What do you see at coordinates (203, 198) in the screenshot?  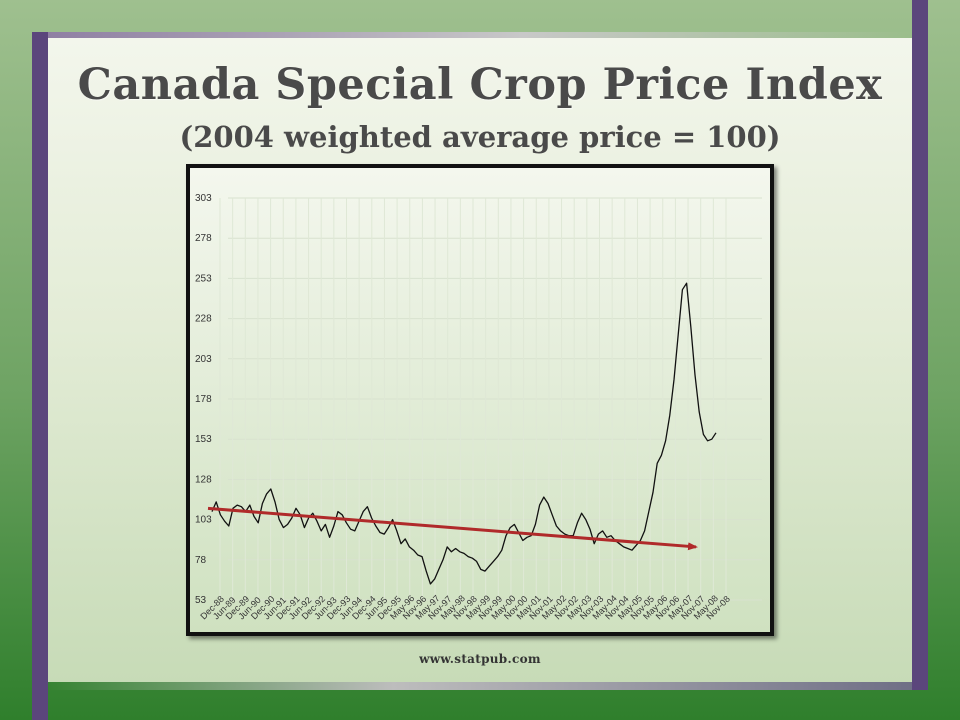 I see `y-tick-label: 303` at bounding box center [203, 198].